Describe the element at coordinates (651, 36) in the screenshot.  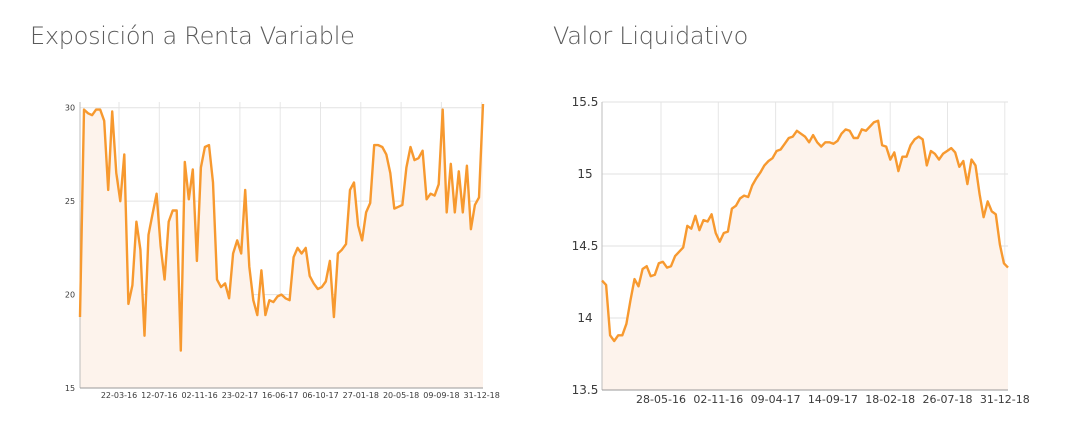
I see `chart-title-valor-liquidativo: Valor Liquidativo` at that location.